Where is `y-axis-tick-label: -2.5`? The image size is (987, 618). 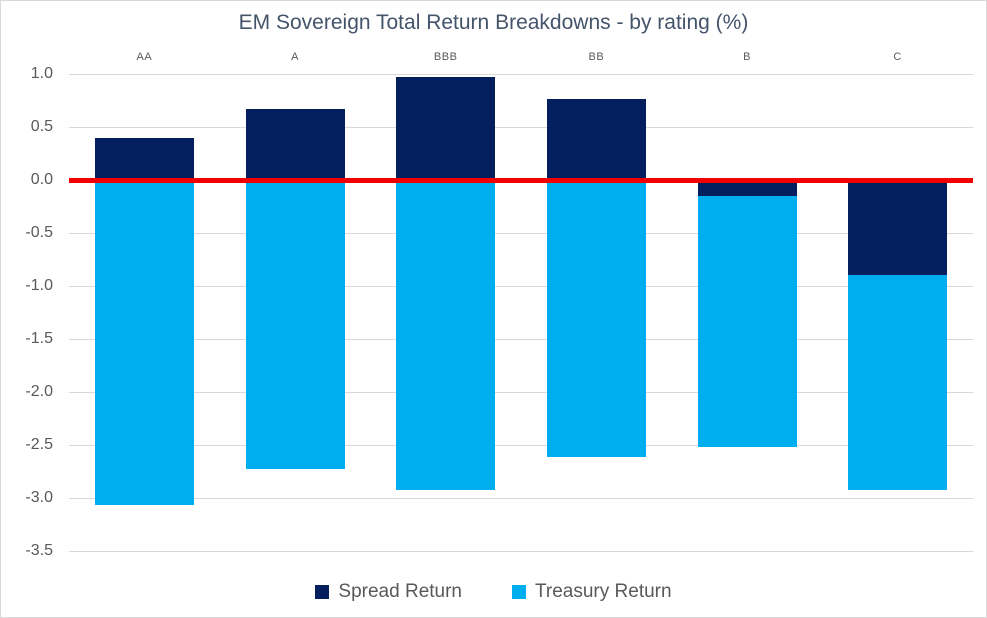 y-axis-tick-label: -2.5 is located at coordinates (39, 444).